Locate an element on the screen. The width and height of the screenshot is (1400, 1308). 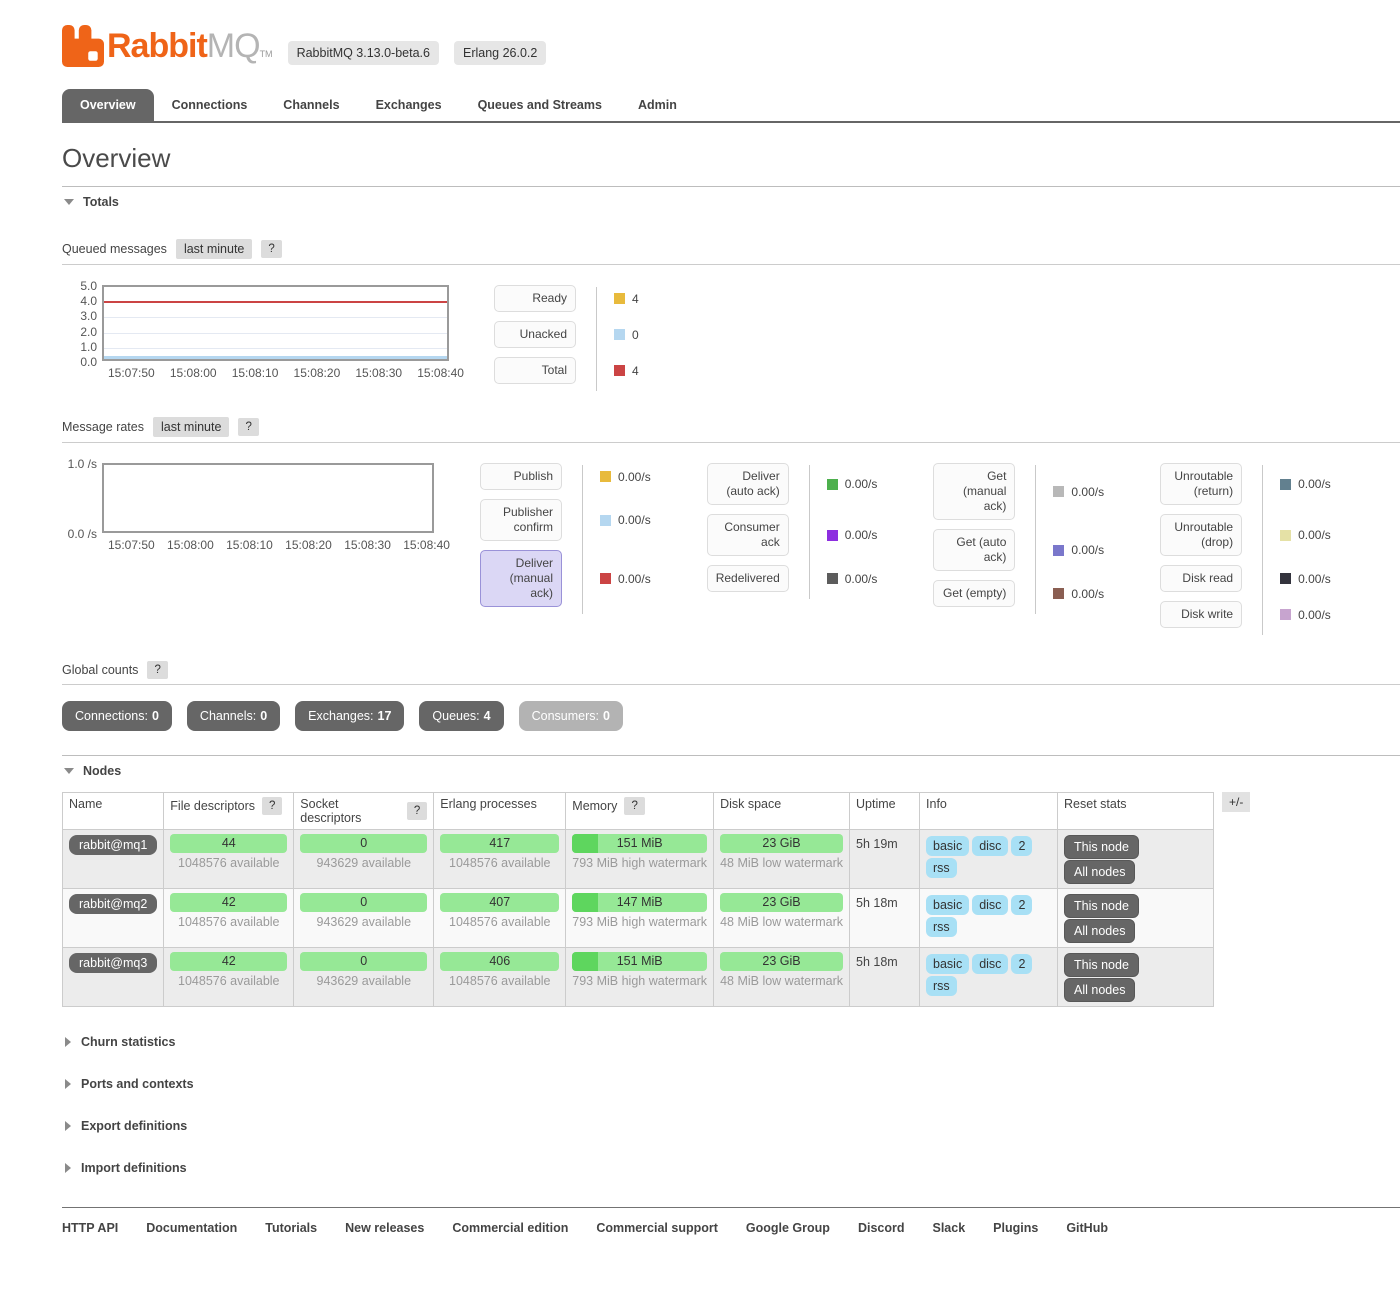
unroutable-drop-legend-button: Unroutable (drop) is located at coordinates (1201, 535).